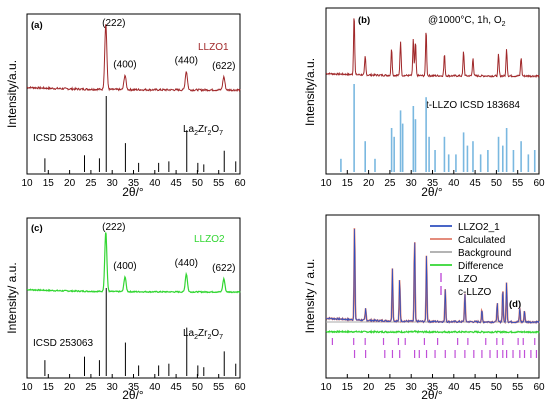 Image resolution: width=550 pixels, height=406 pixels. Describe the element at coordinates (113, 23) in the screenshot. I see `panel-a-peak-label: (222)` at that location.